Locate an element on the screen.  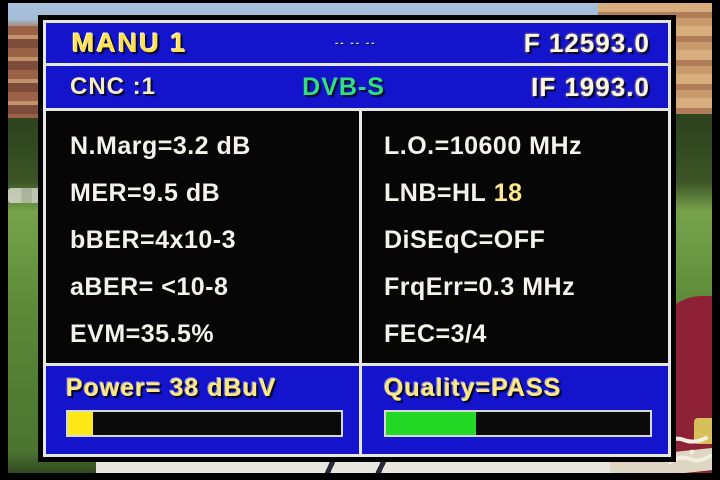
lnb-readout: LNB=HL is located at coordinates (435, 193).